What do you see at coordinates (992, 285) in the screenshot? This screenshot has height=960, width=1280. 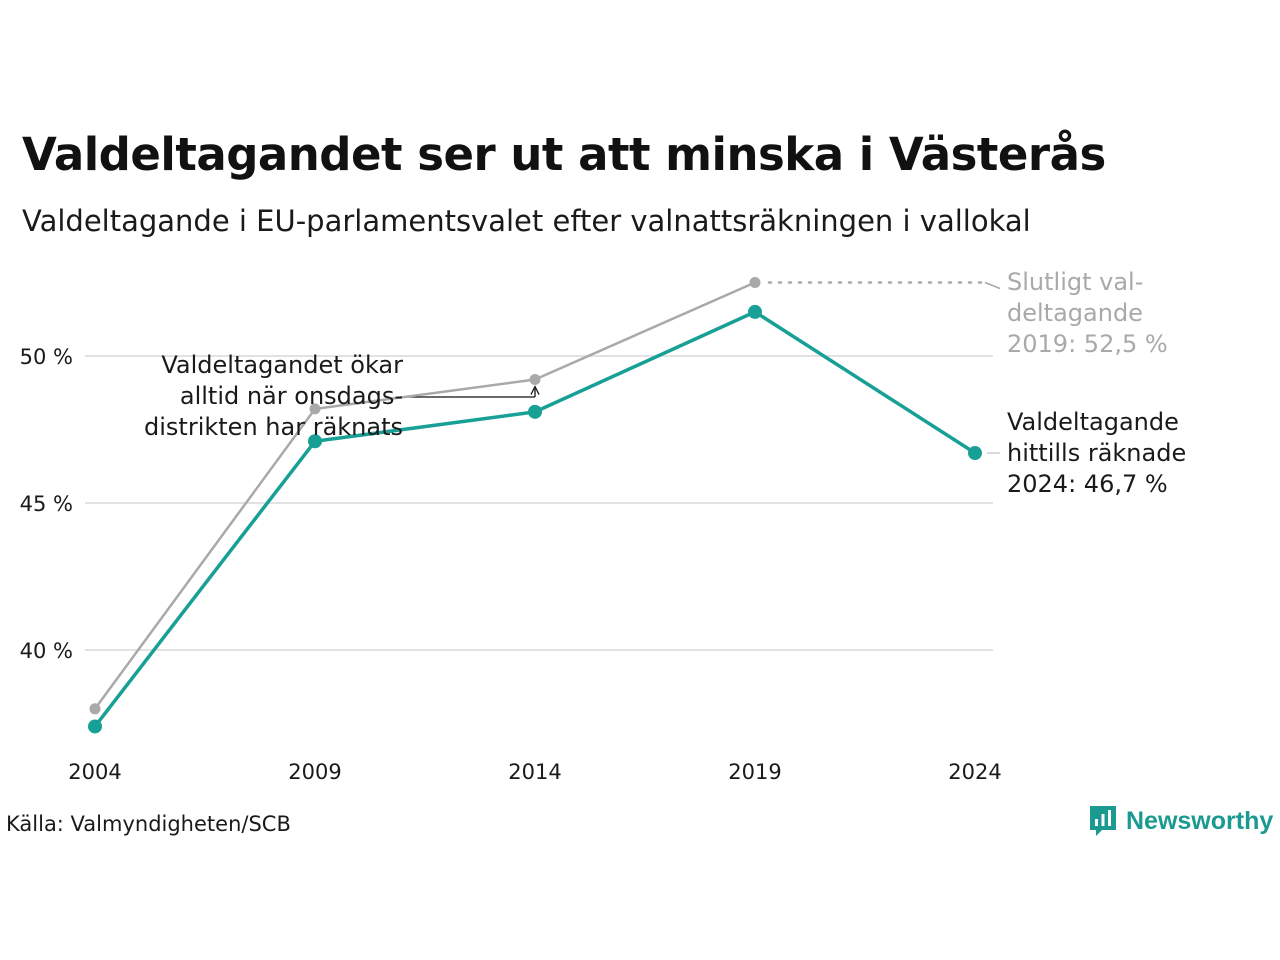 I see `final-leader-tick` at bounding box center [992, 285].